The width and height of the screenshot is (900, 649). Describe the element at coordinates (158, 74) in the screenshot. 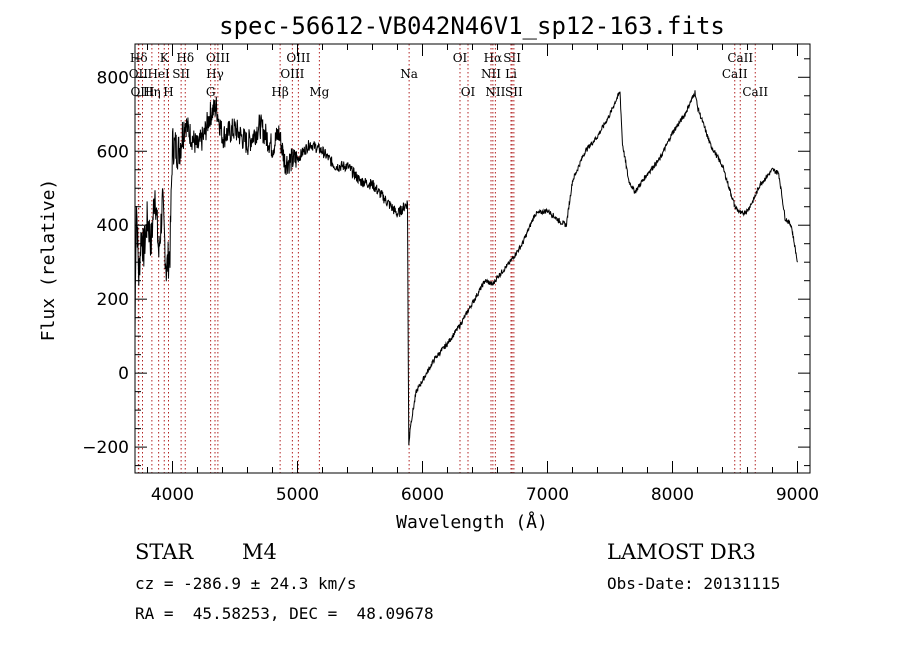

I see `emission-line-label: HeI` at that location.